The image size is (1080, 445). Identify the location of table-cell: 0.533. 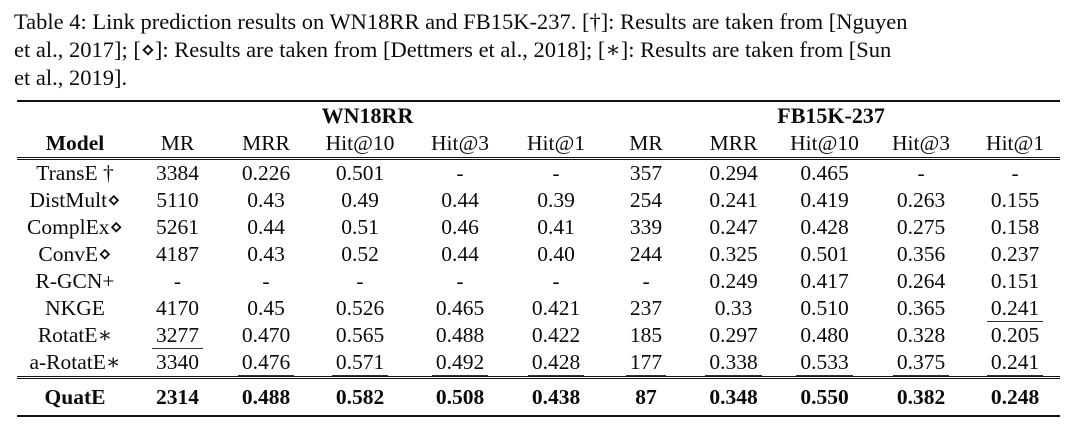
(825, 364).